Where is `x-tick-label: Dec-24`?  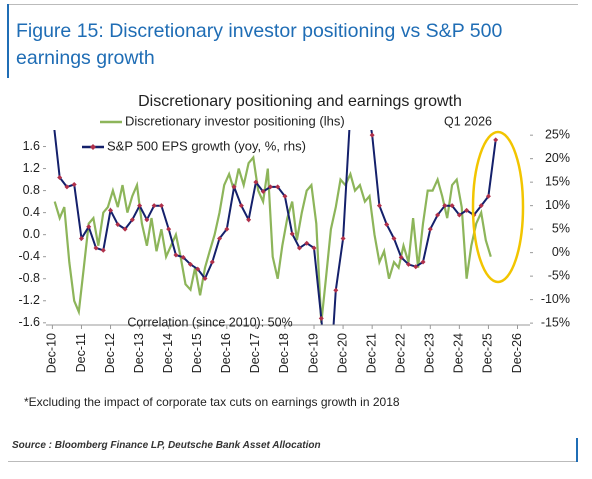 x-tick-label: Dec-24 is located at coordinates (459, 353).